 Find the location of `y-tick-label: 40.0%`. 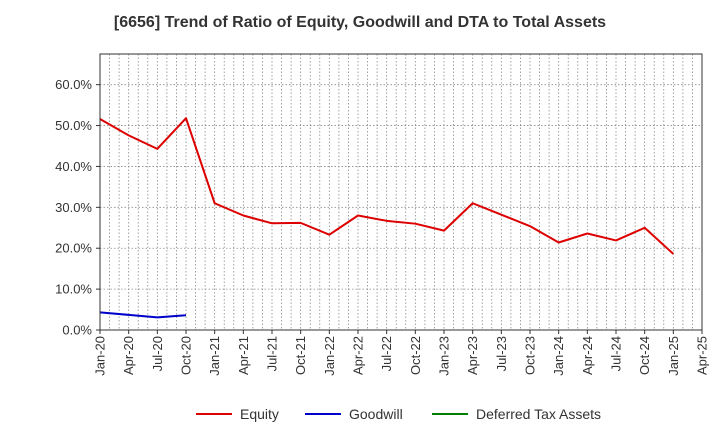

y-tick-label: 40.0% is located at coordinates (73, 166).